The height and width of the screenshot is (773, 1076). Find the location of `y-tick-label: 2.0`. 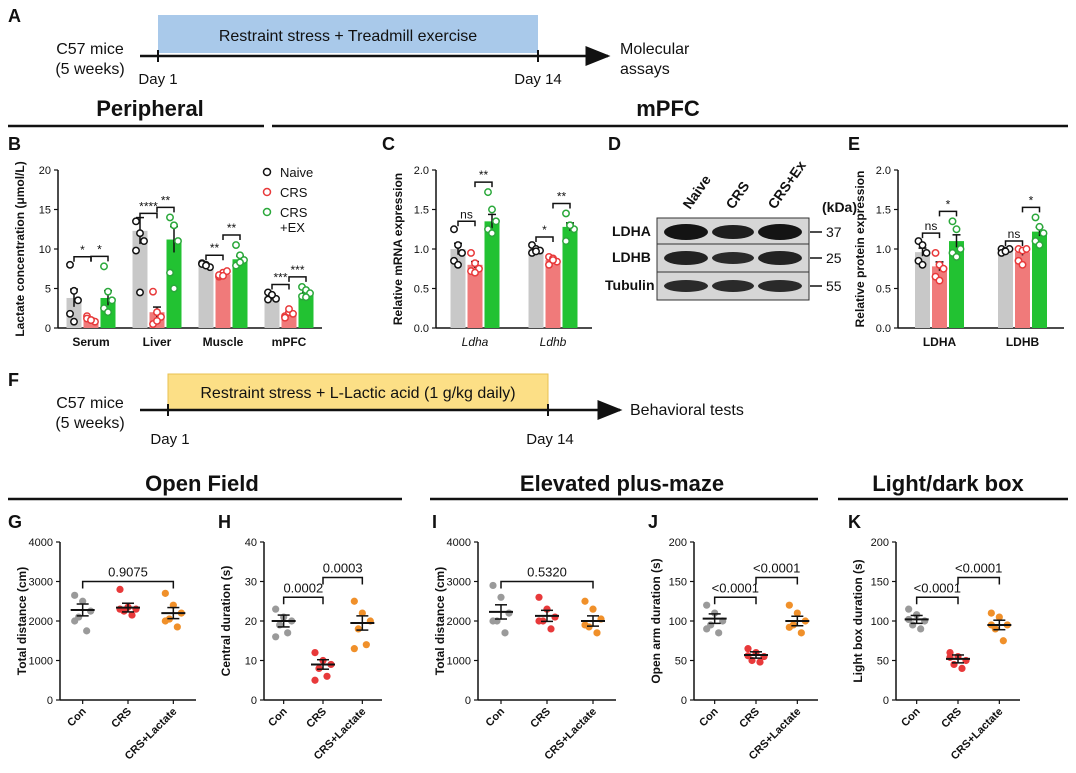

y-tick-label: 2.0 is located at coordinates (421, 171).